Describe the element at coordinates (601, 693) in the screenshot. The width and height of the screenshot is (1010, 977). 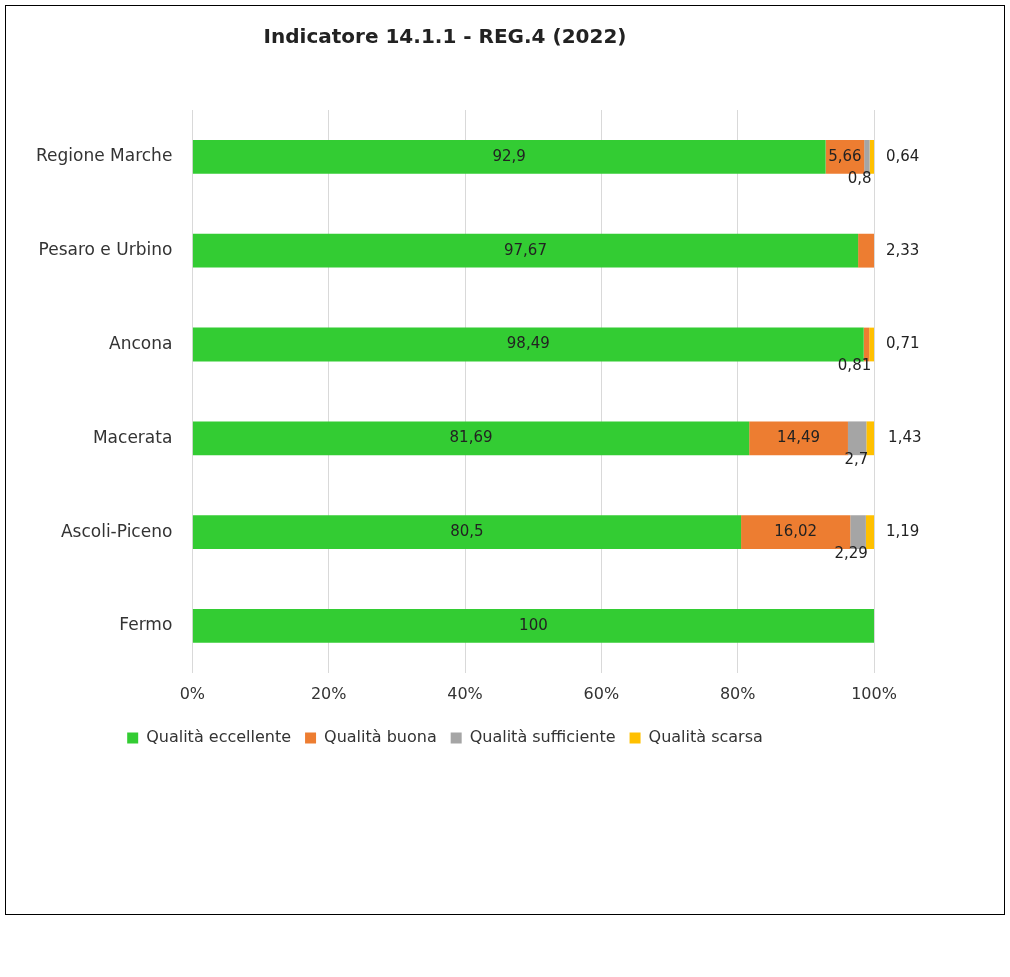
I see `x-tick-label: 60%` at that location.